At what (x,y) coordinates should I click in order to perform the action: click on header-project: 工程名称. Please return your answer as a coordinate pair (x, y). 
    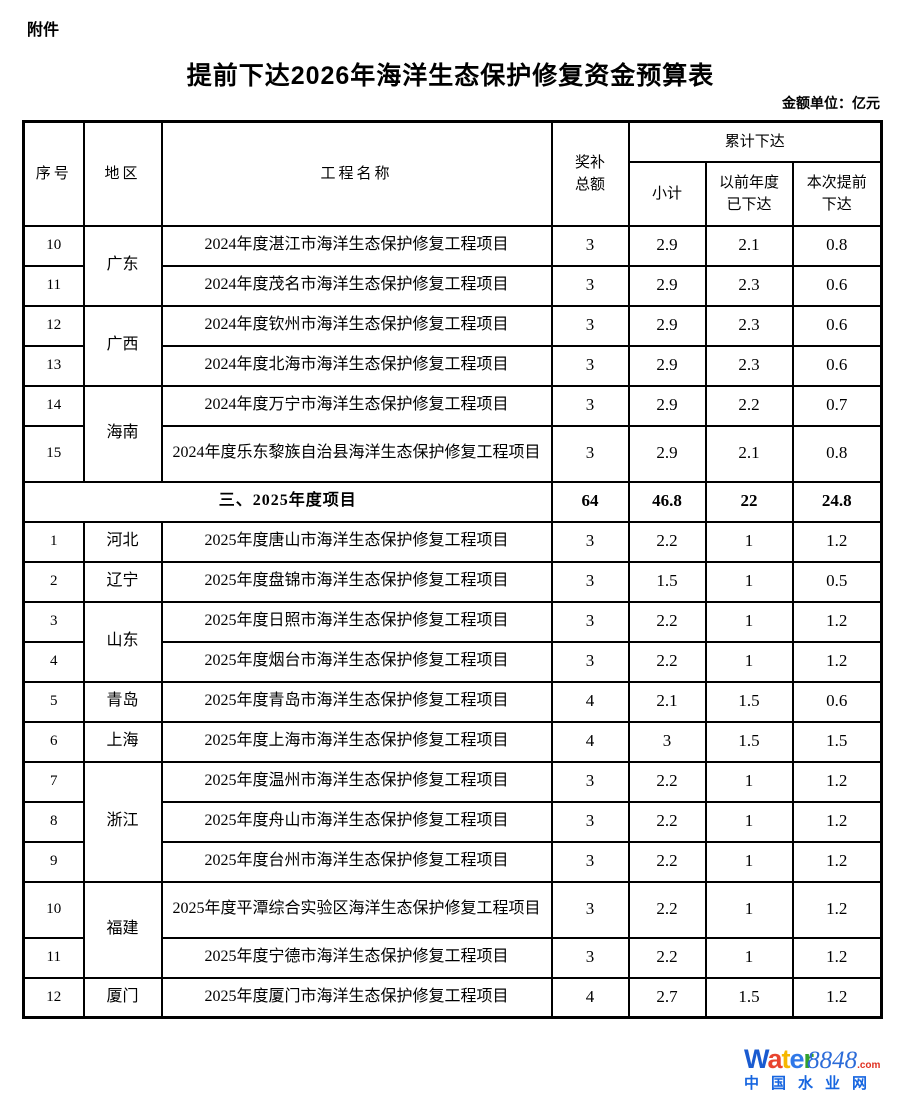
    Looking at the image, I should click on (356, 173).